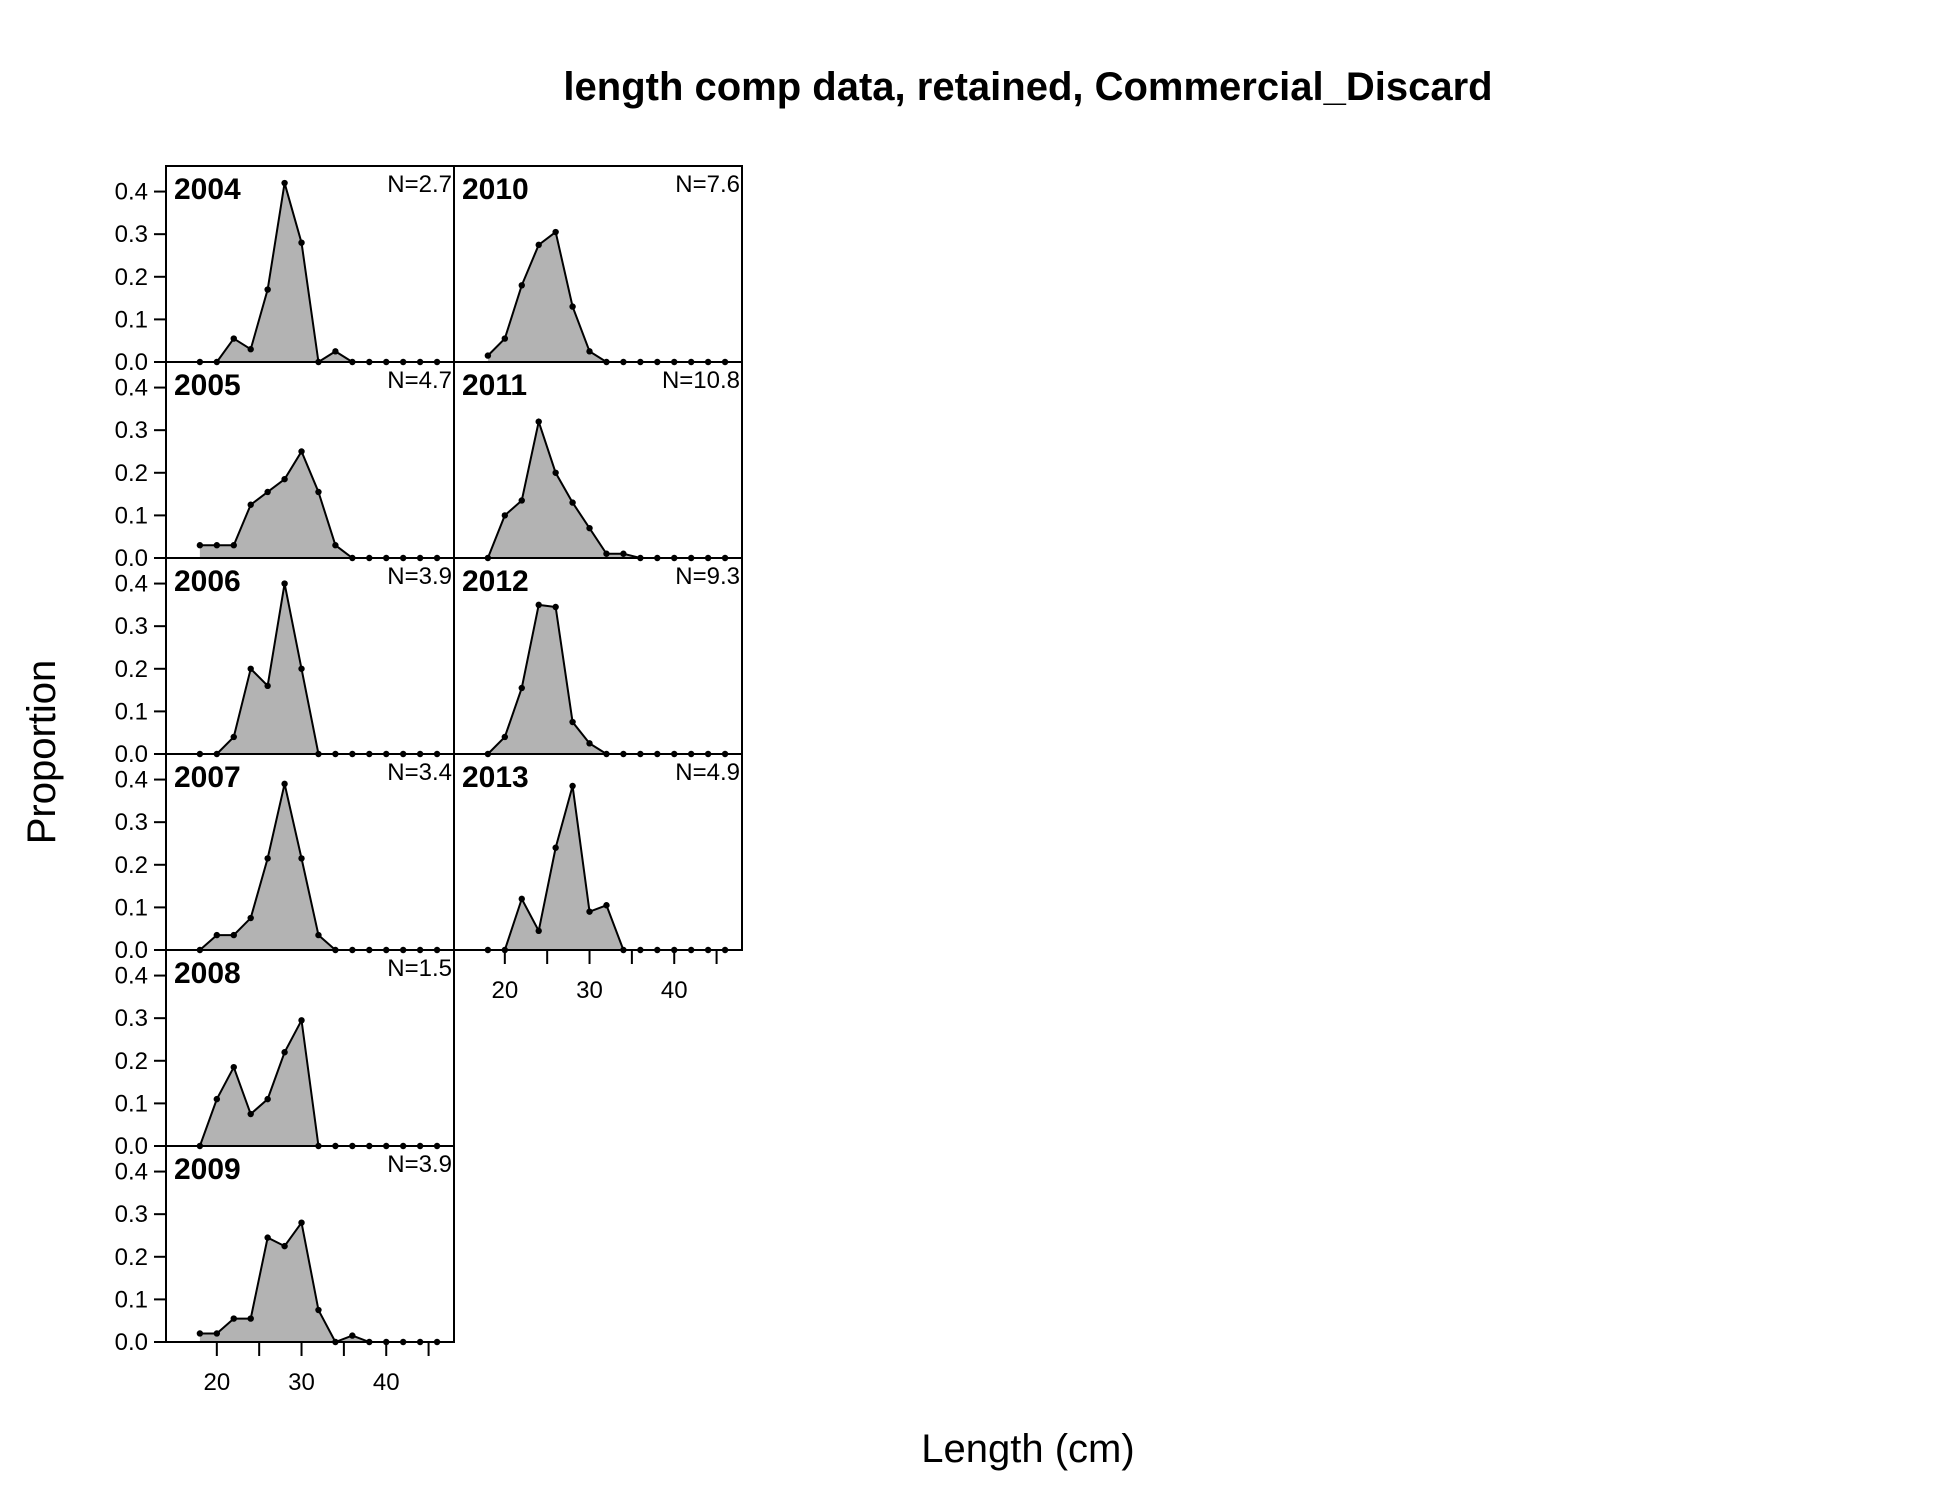 This screenshot has width=1950, height=1500. I want to click on n-label-2007: N=3.4, so click(419, 772).